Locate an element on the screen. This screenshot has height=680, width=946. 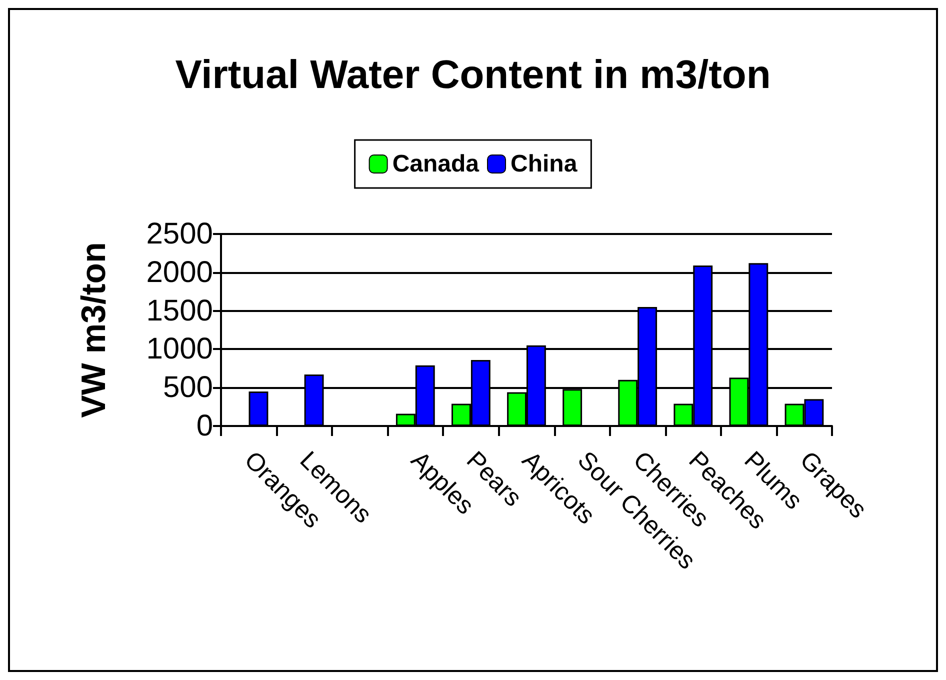
y-tick-label: 1500 is located at coordinates (179, 311).